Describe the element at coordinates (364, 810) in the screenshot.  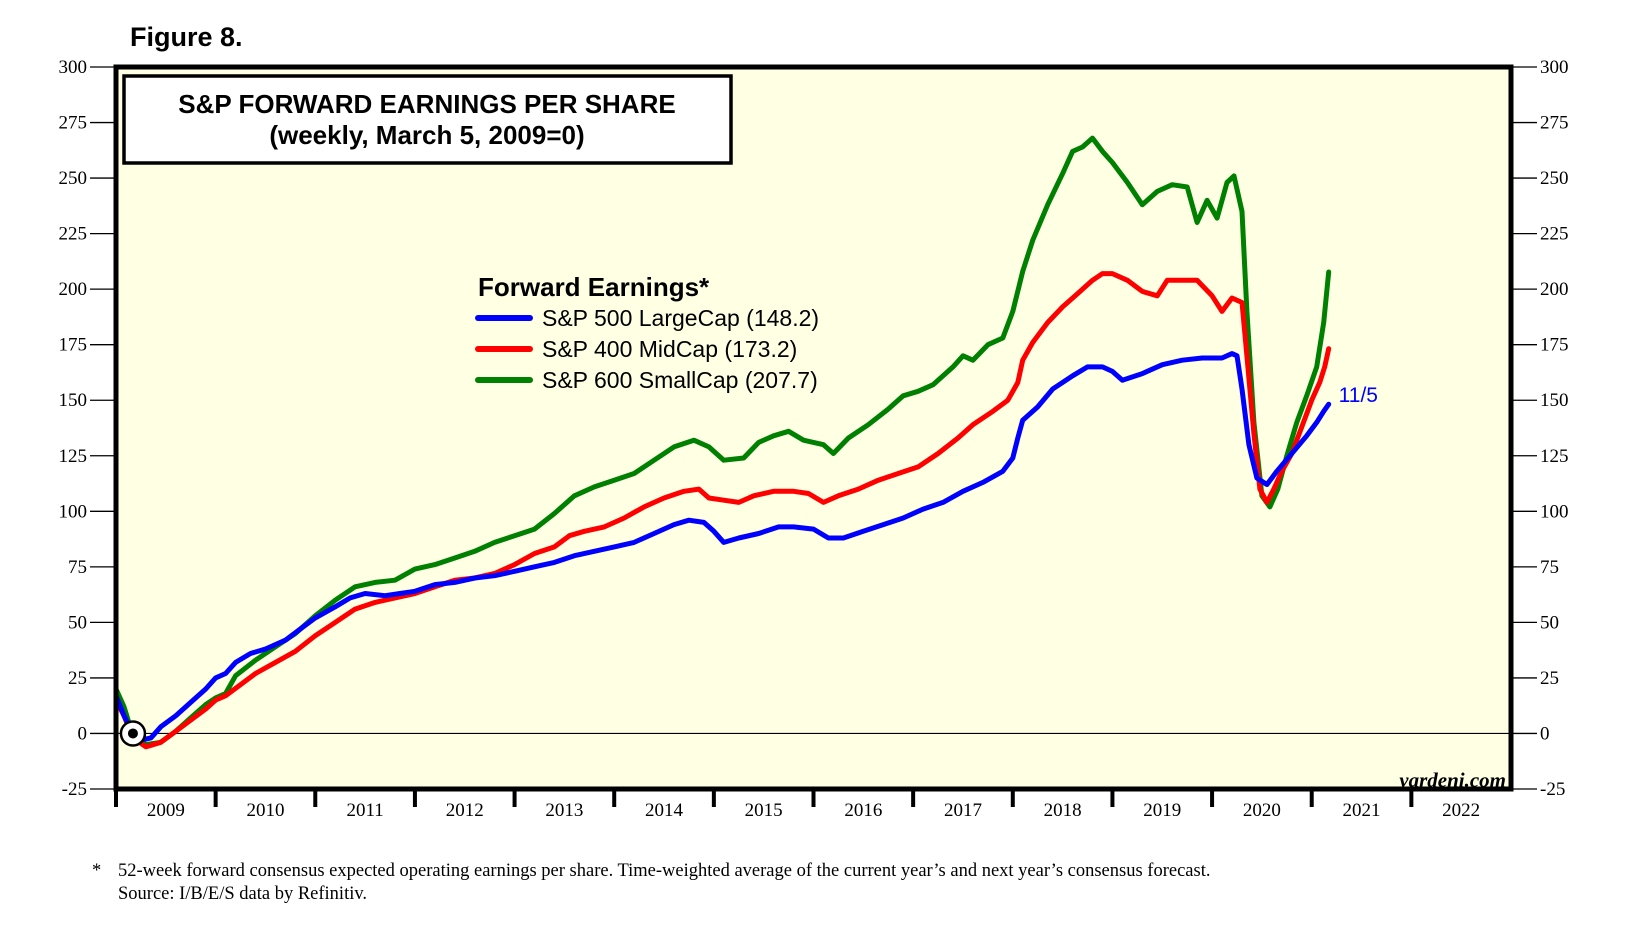
I see `x-tick-label: 2011` at that location.